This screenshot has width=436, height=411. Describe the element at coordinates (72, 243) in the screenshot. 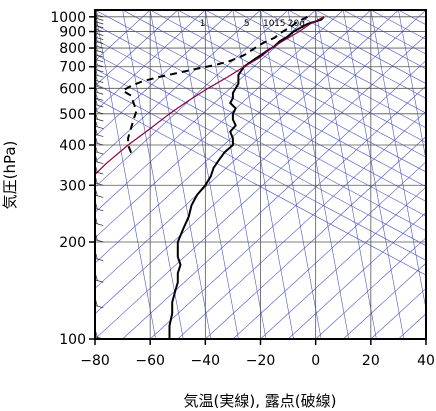

I see `y-tick-label: 200` at that location.